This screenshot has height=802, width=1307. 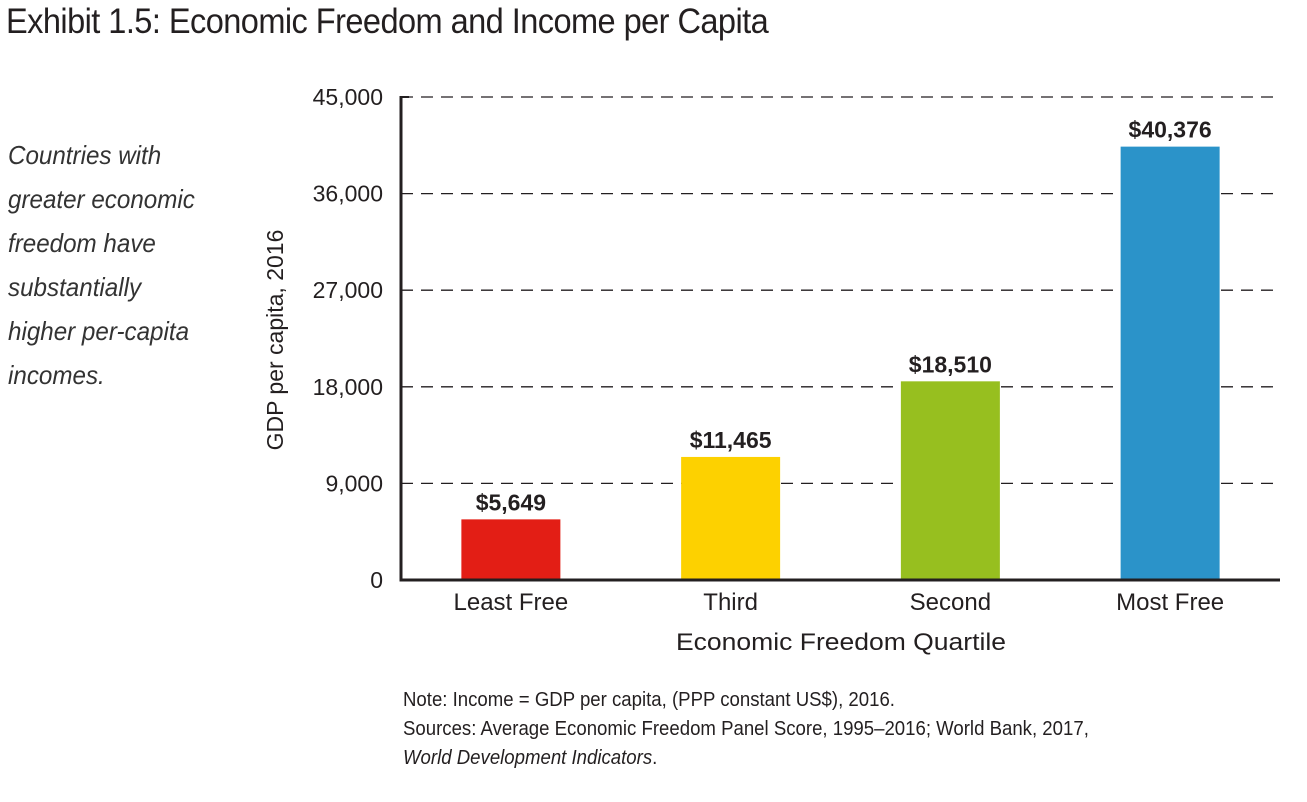 I want to click on x-axis-ticks: Least Free Third Second Most Free, so click(x=839, y=602).